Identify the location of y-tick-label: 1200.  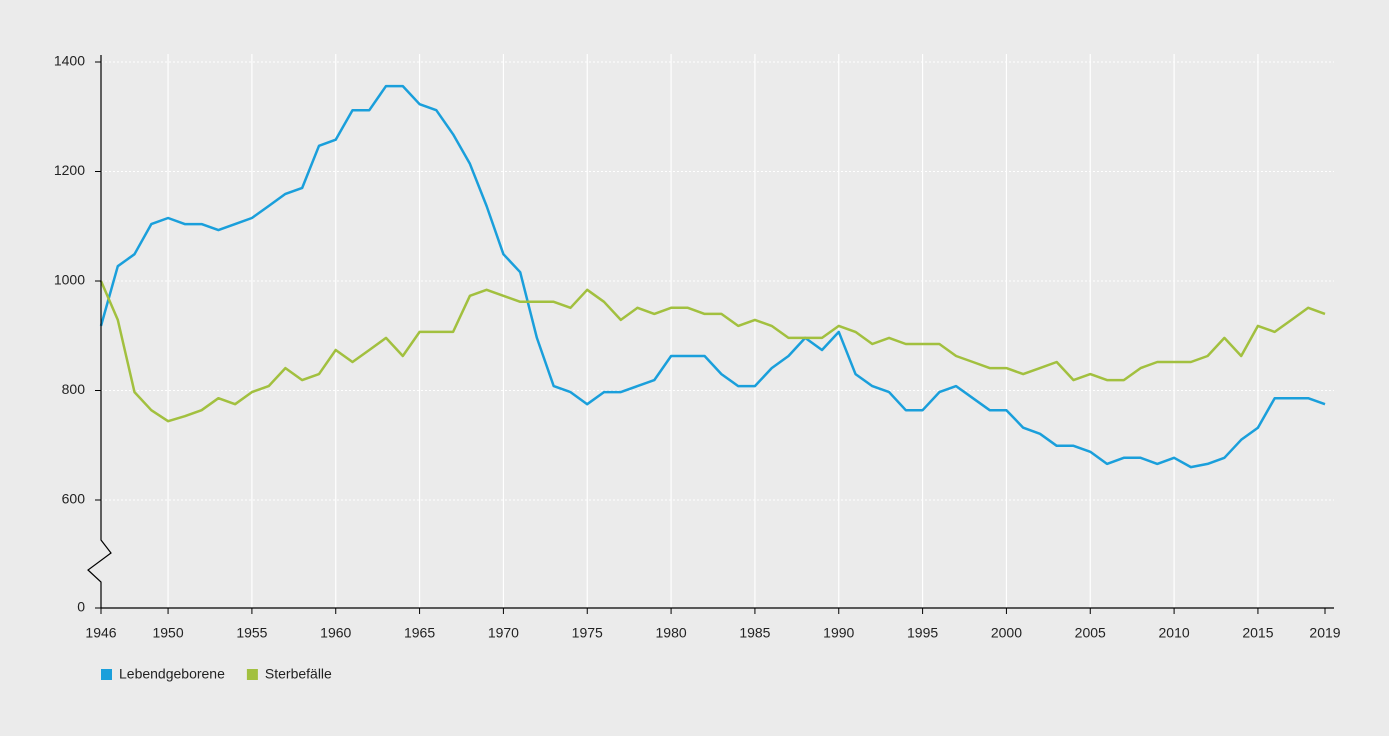
(69, 170).